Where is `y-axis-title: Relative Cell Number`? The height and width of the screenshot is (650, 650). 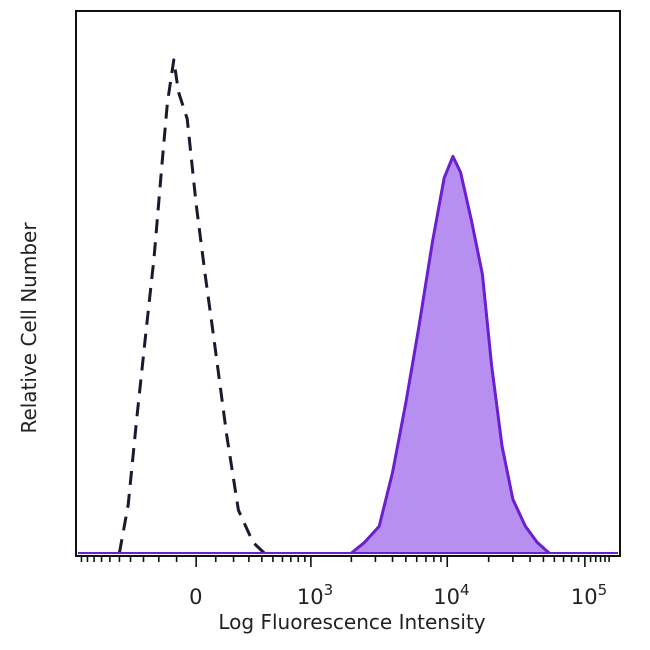 y-axis-title: Relative Cell Number is located at coordinates (29, 328).